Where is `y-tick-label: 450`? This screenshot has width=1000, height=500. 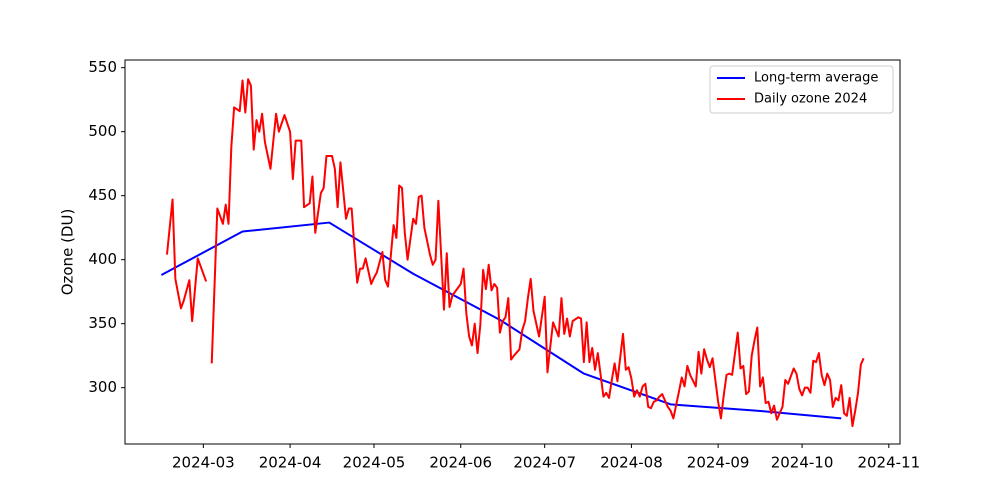 y-tick-label: 450 is located at coordinates (102, 195).